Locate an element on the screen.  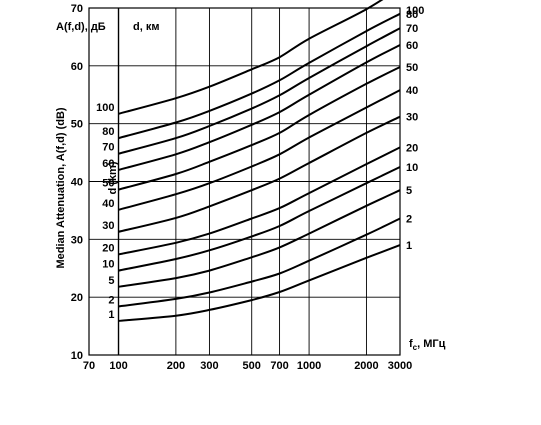
y-axis-label: Median Attenuation, A(f,d) (dB) is located at coordinates (61, 187).